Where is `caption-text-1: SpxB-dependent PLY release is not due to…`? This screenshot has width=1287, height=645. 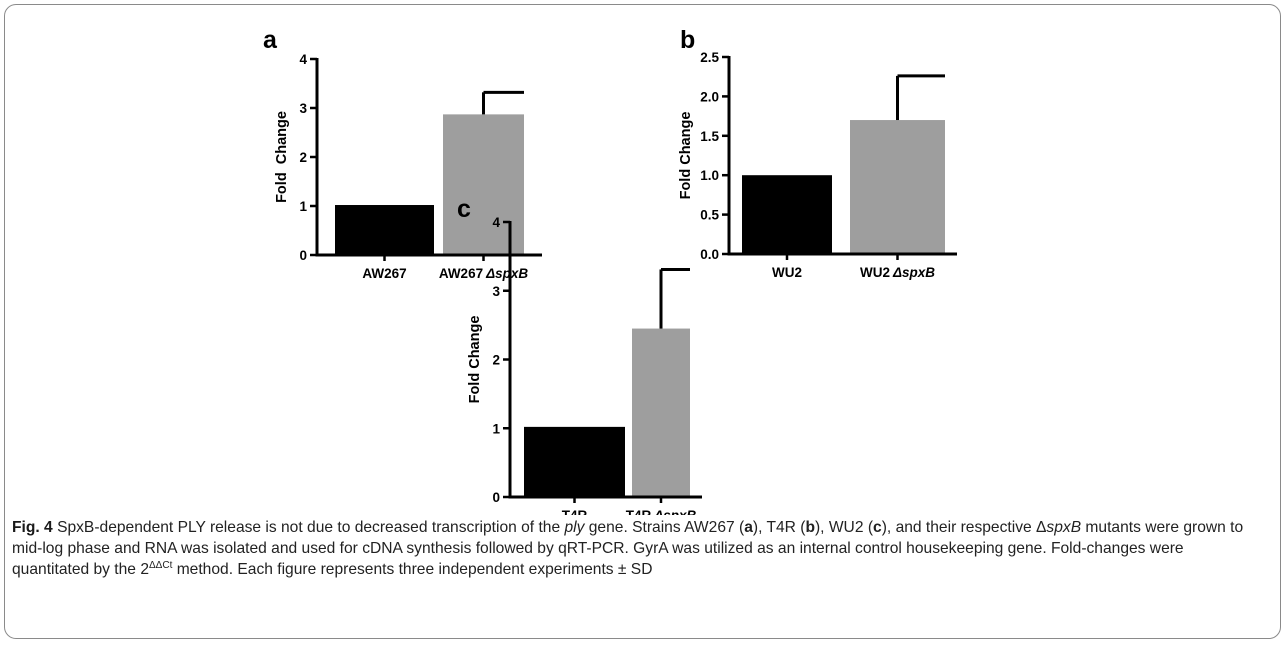
caption-text-1: SpxB-dependent PLY release is not due to… is located at coordinates (308, 527).